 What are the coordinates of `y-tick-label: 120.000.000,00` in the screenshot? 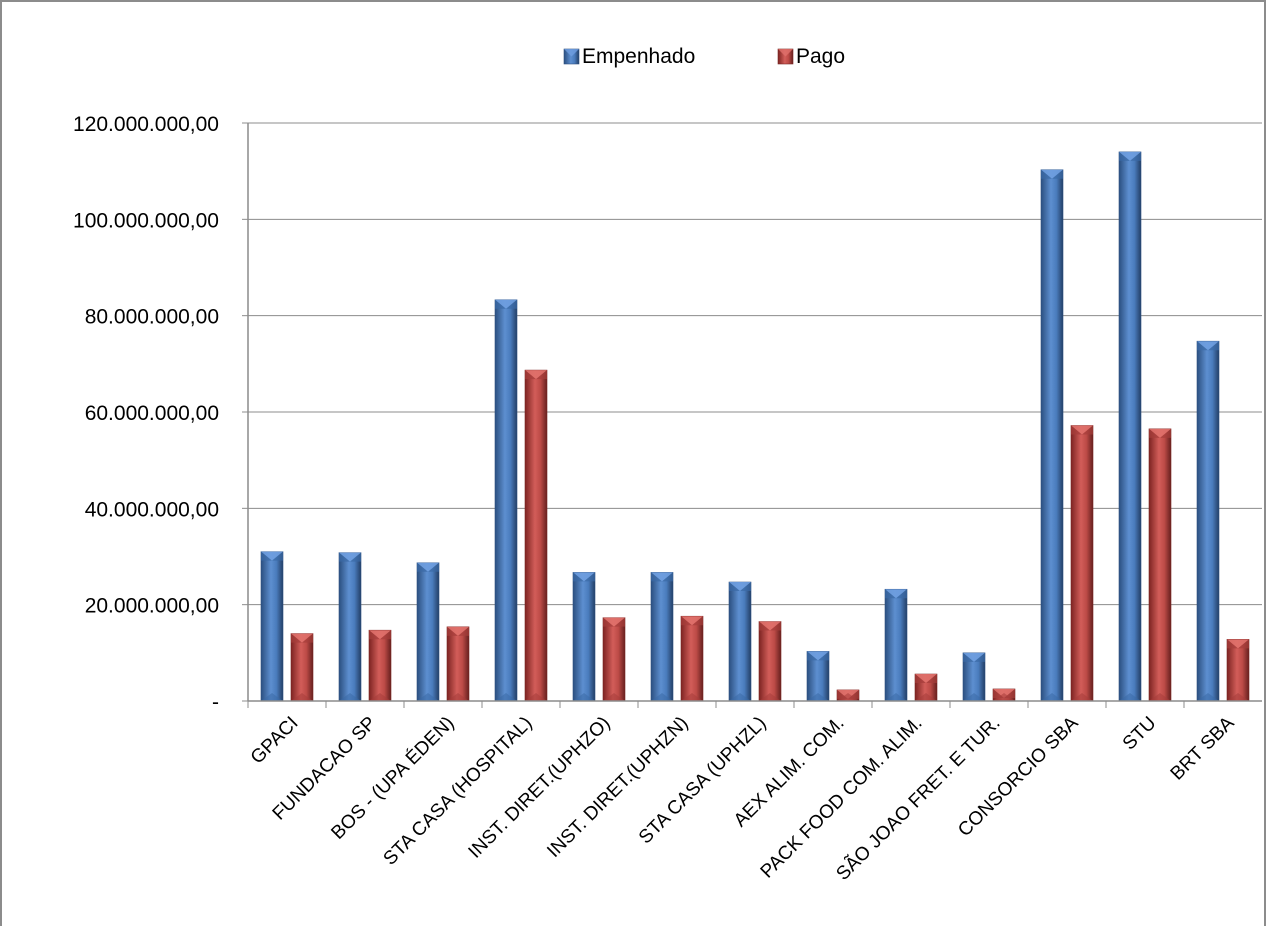 It's located at (146, 124).